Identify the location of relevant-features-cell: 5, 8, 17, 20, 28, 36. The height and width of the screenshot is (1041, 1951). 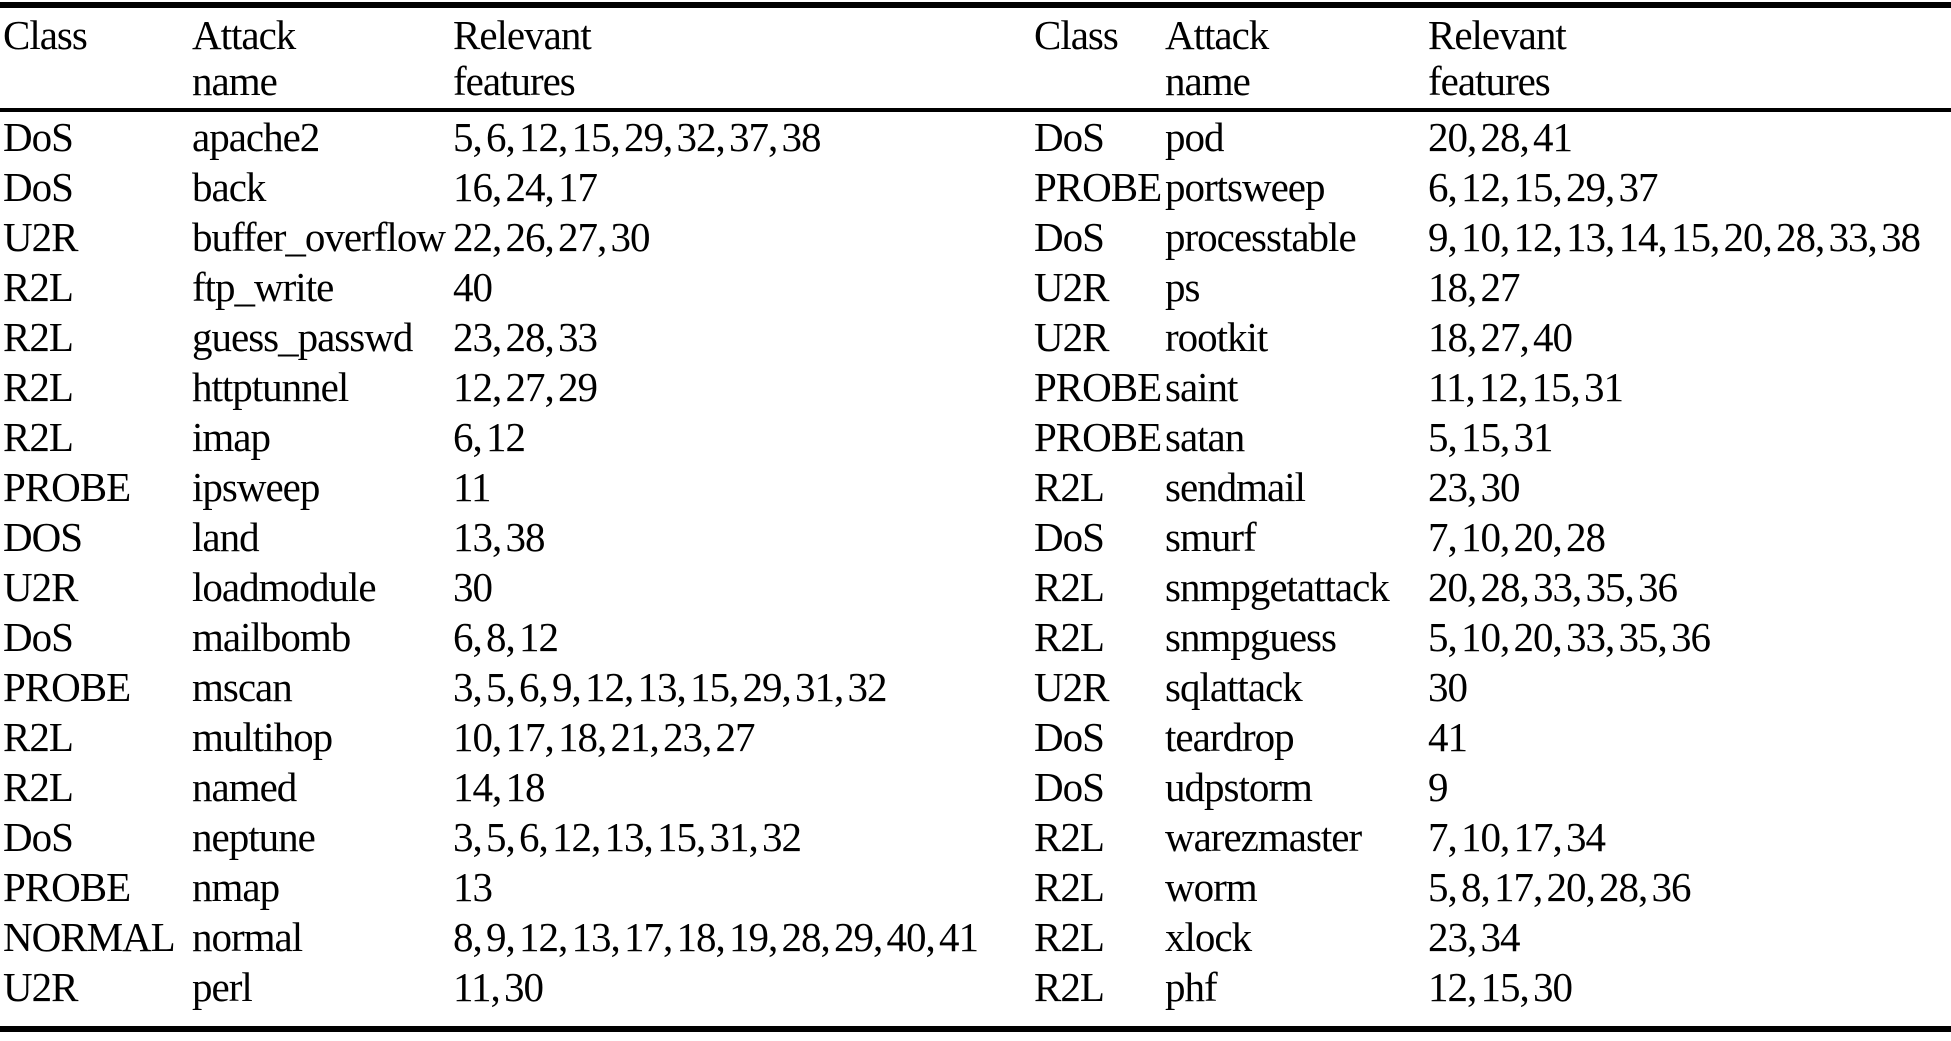
(1560, 887).